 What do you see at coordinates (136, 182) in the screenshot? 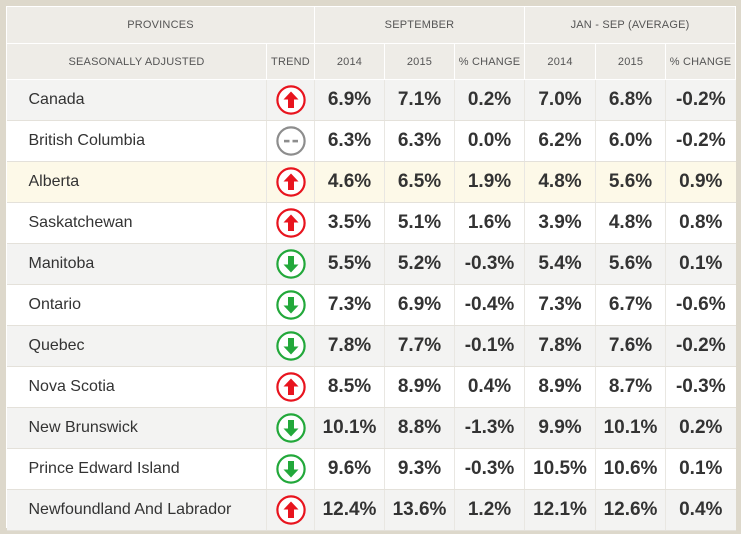
I see `province-name: Alberta` at bounding box center [136, 182].